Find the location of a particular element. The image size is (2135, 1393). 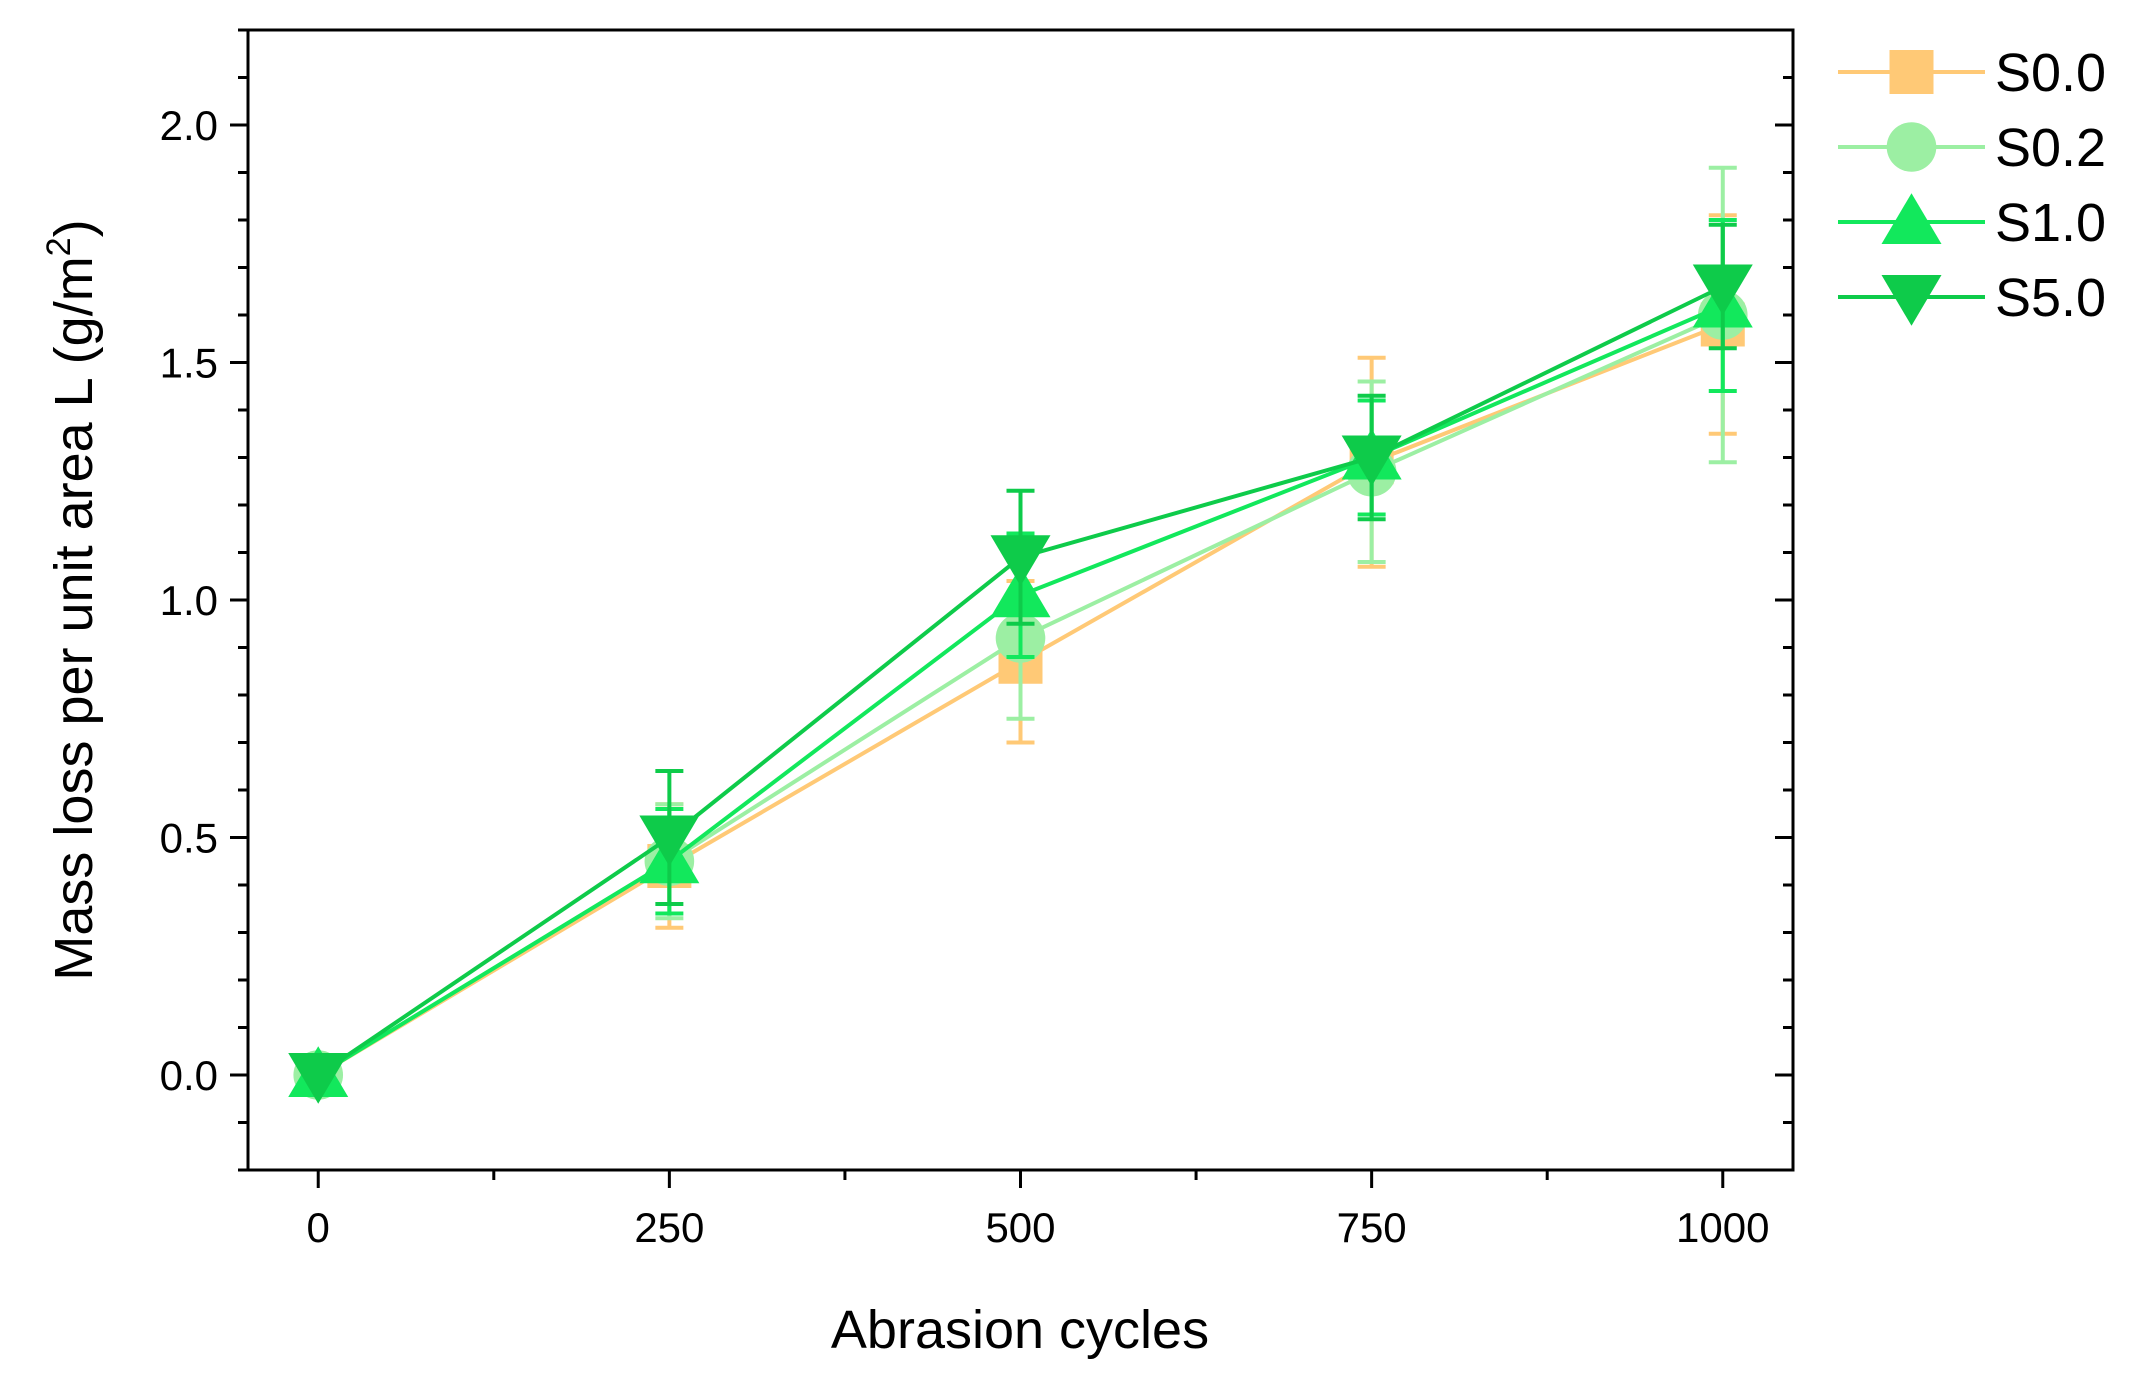

y-tick-label: 2.0 is located at coordinates (189, 125).